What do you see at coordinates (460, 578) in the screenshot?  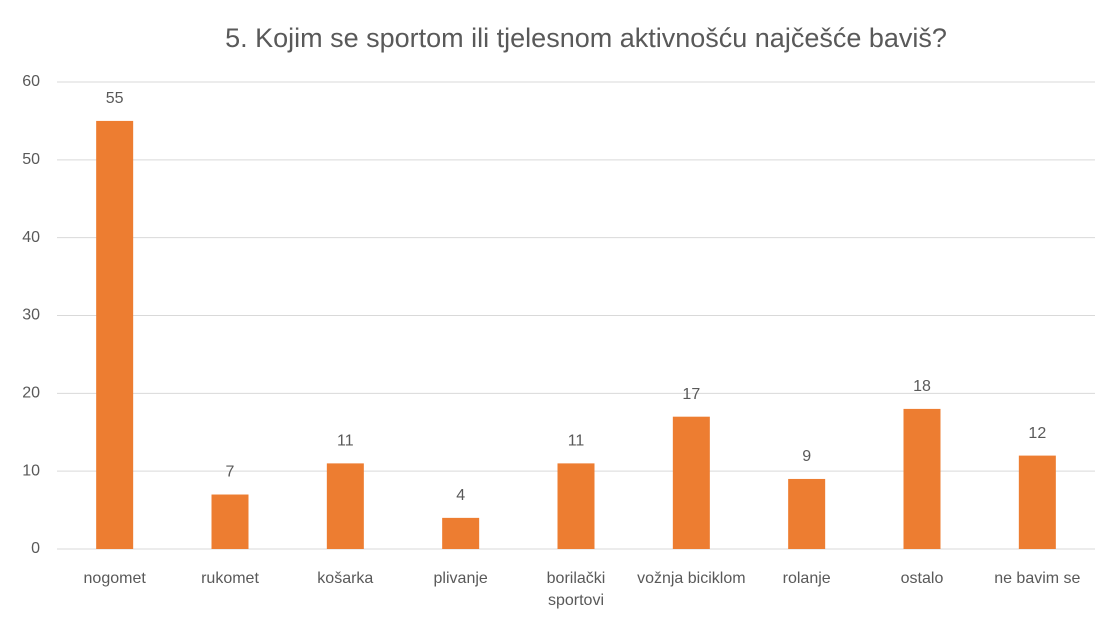 I see `x-tick-label: plivanje` at bounding box center [460, 578].